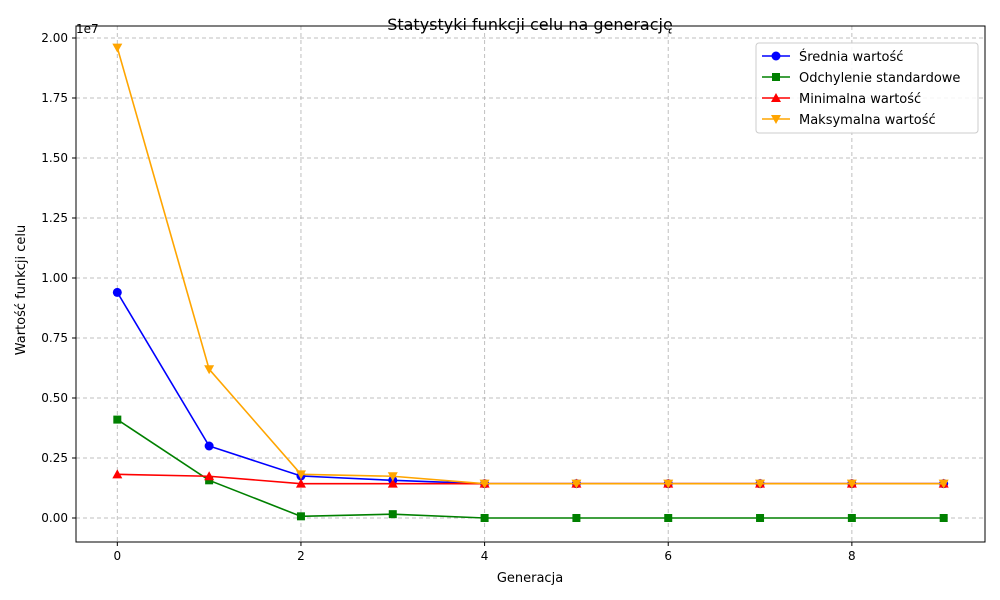 This screenshot has height=600, width=1000. Describe the element at coordinates (21, 290) in the screenshot. I see `y-axis-label: Wartość funkcji celu` at that location.